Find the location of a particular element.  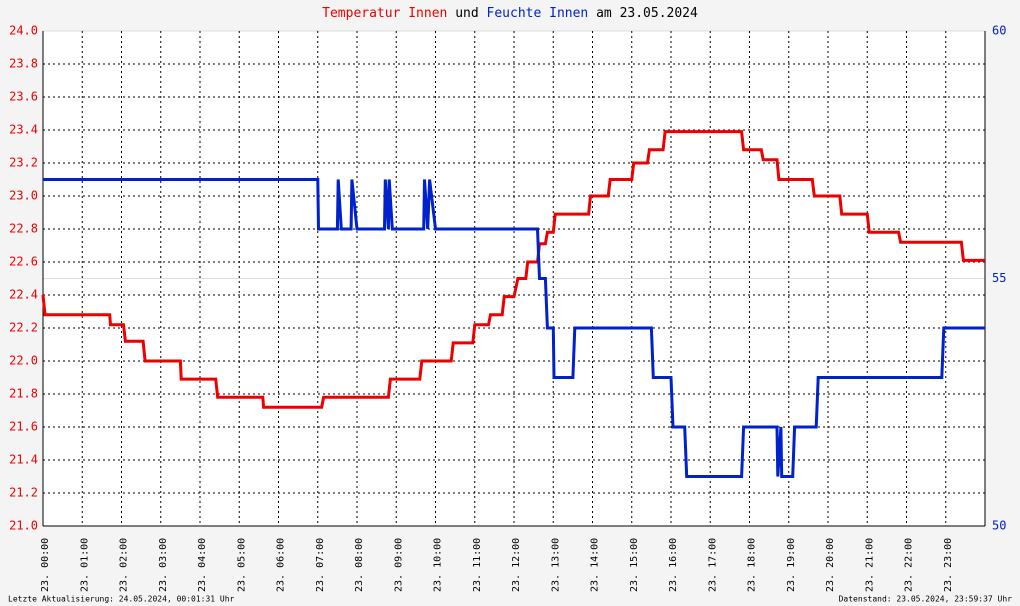

x-tick-label: 23. 16:00 is located at coordinates (673, 565).